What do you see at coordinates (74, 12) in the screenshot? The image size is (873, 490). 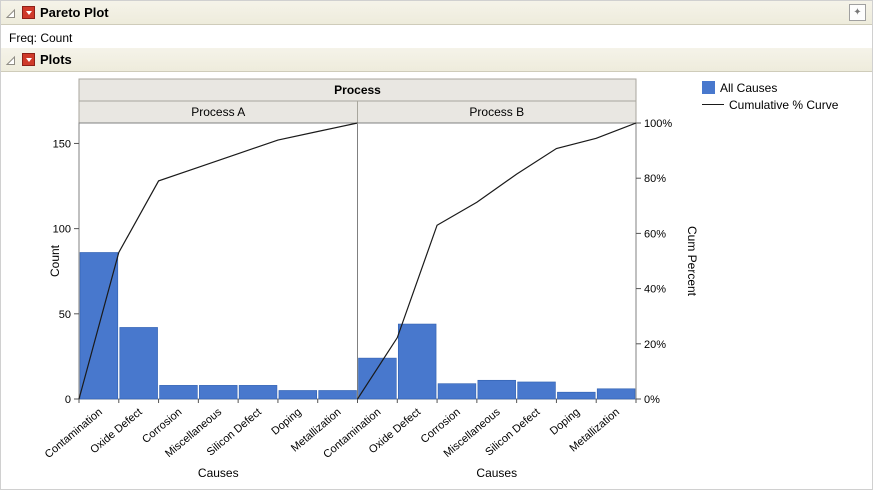 I see `report-title: Pareto Plot` at bounding box center [74, 12].